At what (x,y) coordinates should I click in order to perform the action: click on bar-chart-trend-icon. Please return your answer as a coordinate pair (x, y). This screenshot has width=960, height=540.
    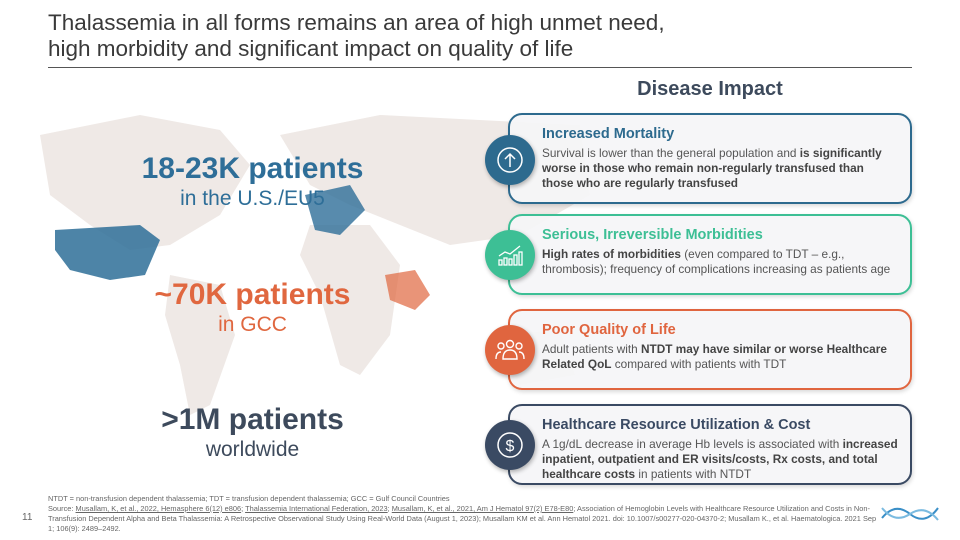
    Looking at the image, I should click on (510, 255).